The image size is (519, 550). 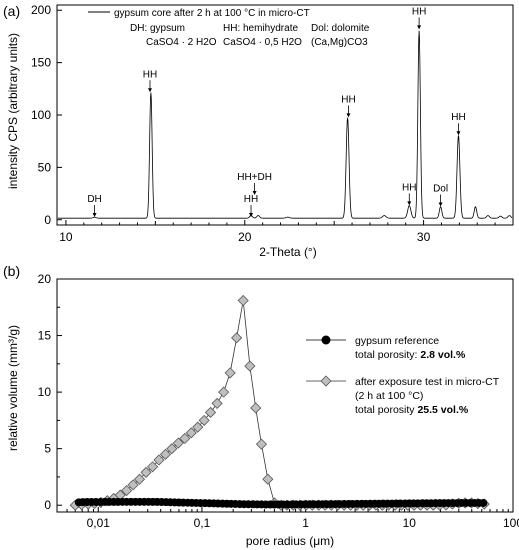 I want to click on panel-b-x-tick-label: 10, so click(x=410, y=523).